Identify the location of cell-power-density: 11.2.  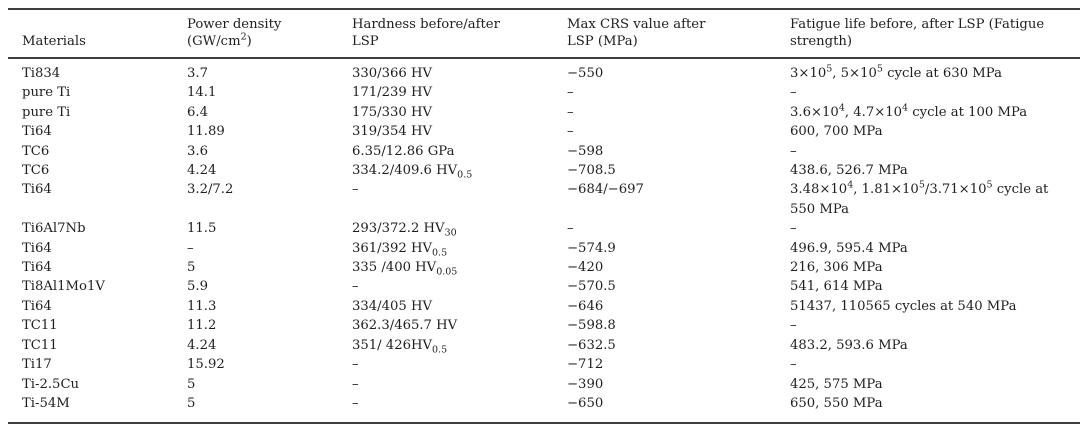
(202, 326).